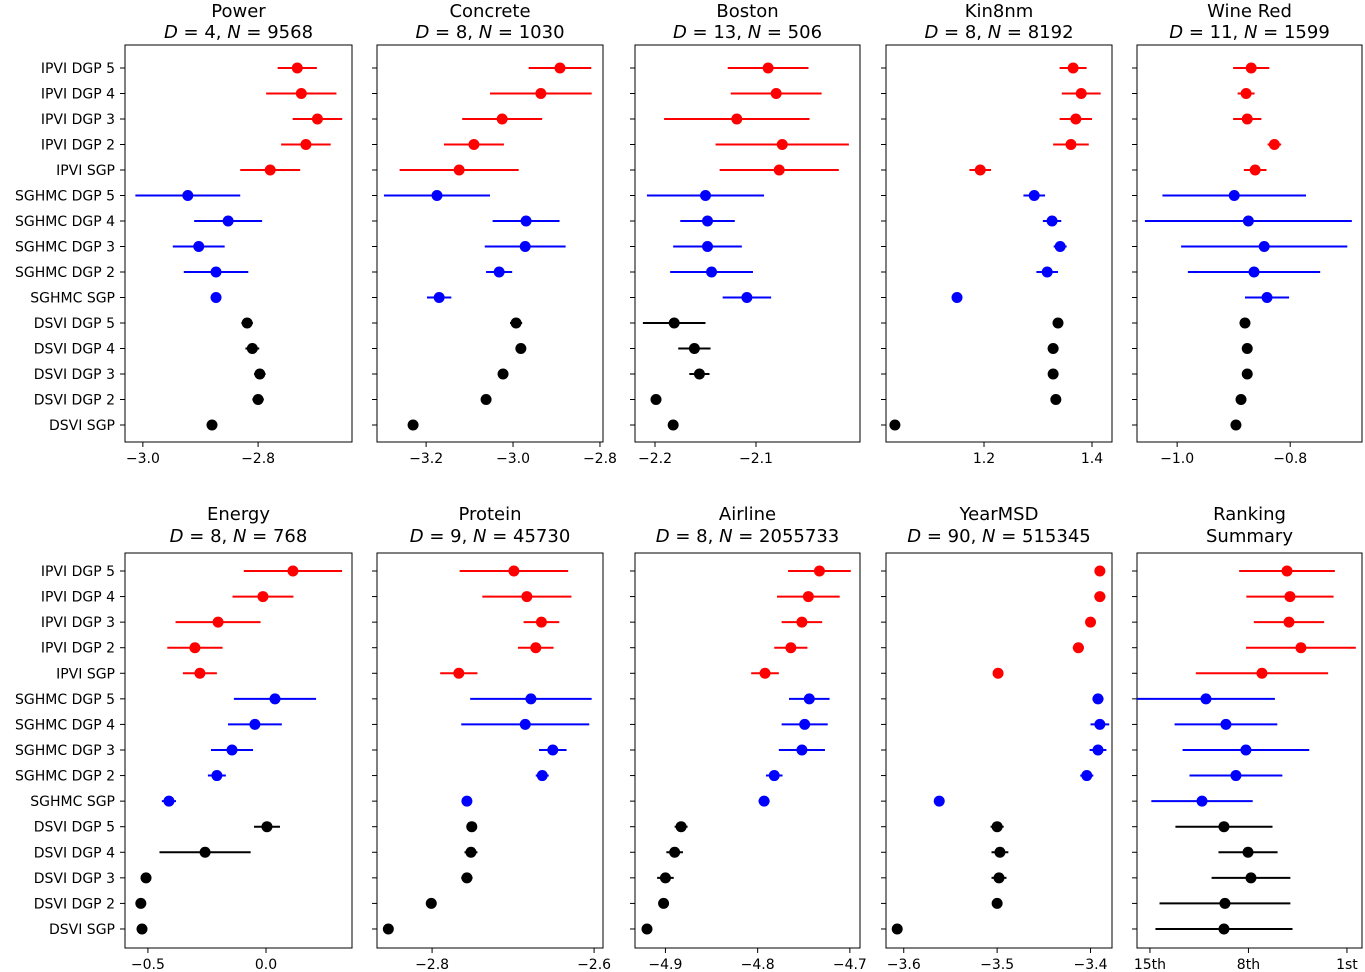 Image resolution: width=1365 pixels, height=972 pixels. I want to click on x-tick-label: −4.8, so click(758, 964).